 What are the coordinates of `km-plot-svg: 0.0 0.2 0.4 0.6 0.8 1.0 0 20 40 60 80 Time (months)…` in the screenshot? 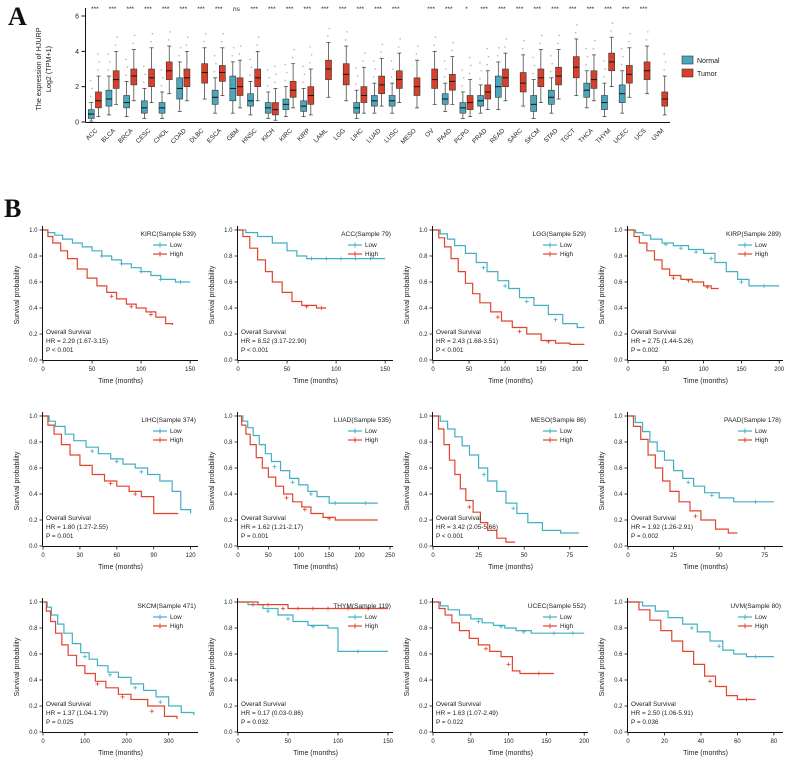 It's located at (691, 677).